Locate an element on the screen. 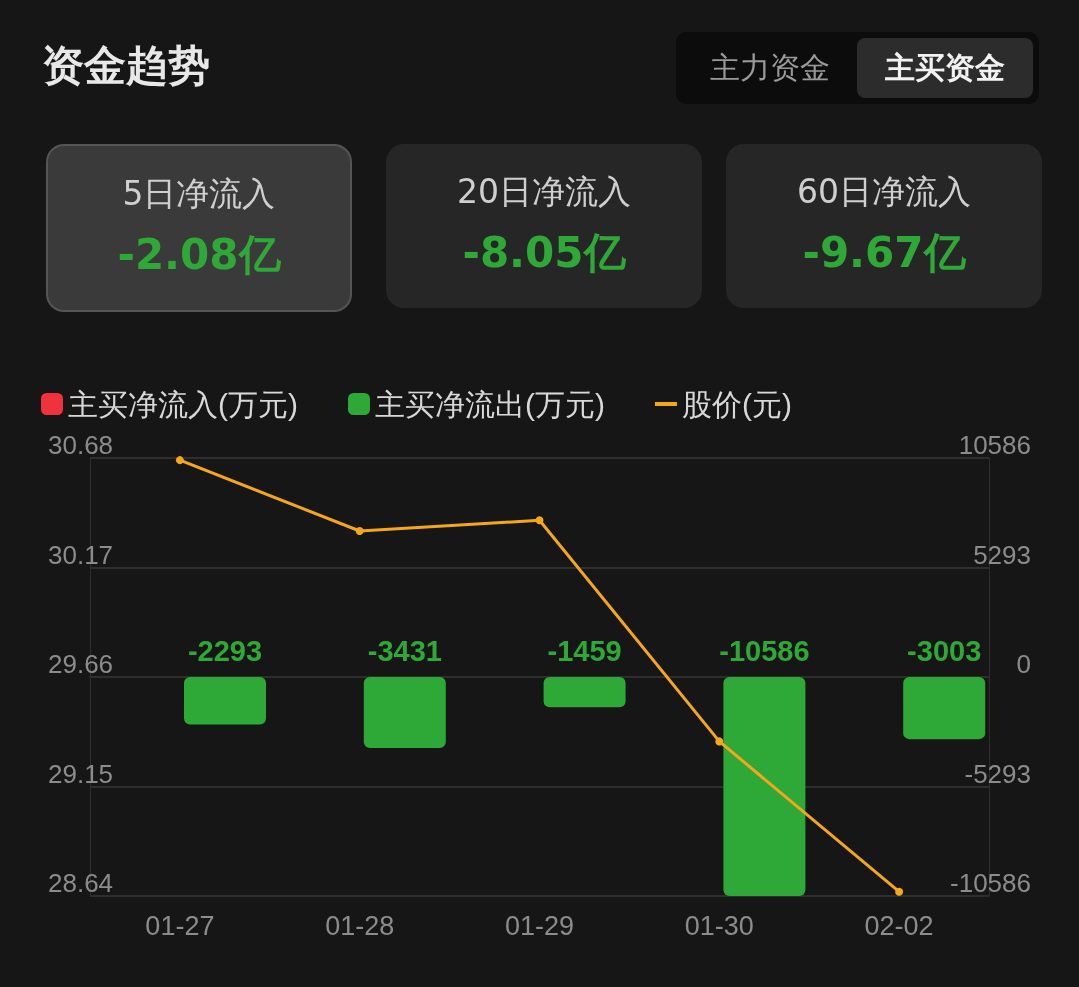 This screenshot has height=987, width=1079. y2-tick-label: 5293 is located at coordinates (1002, 554).